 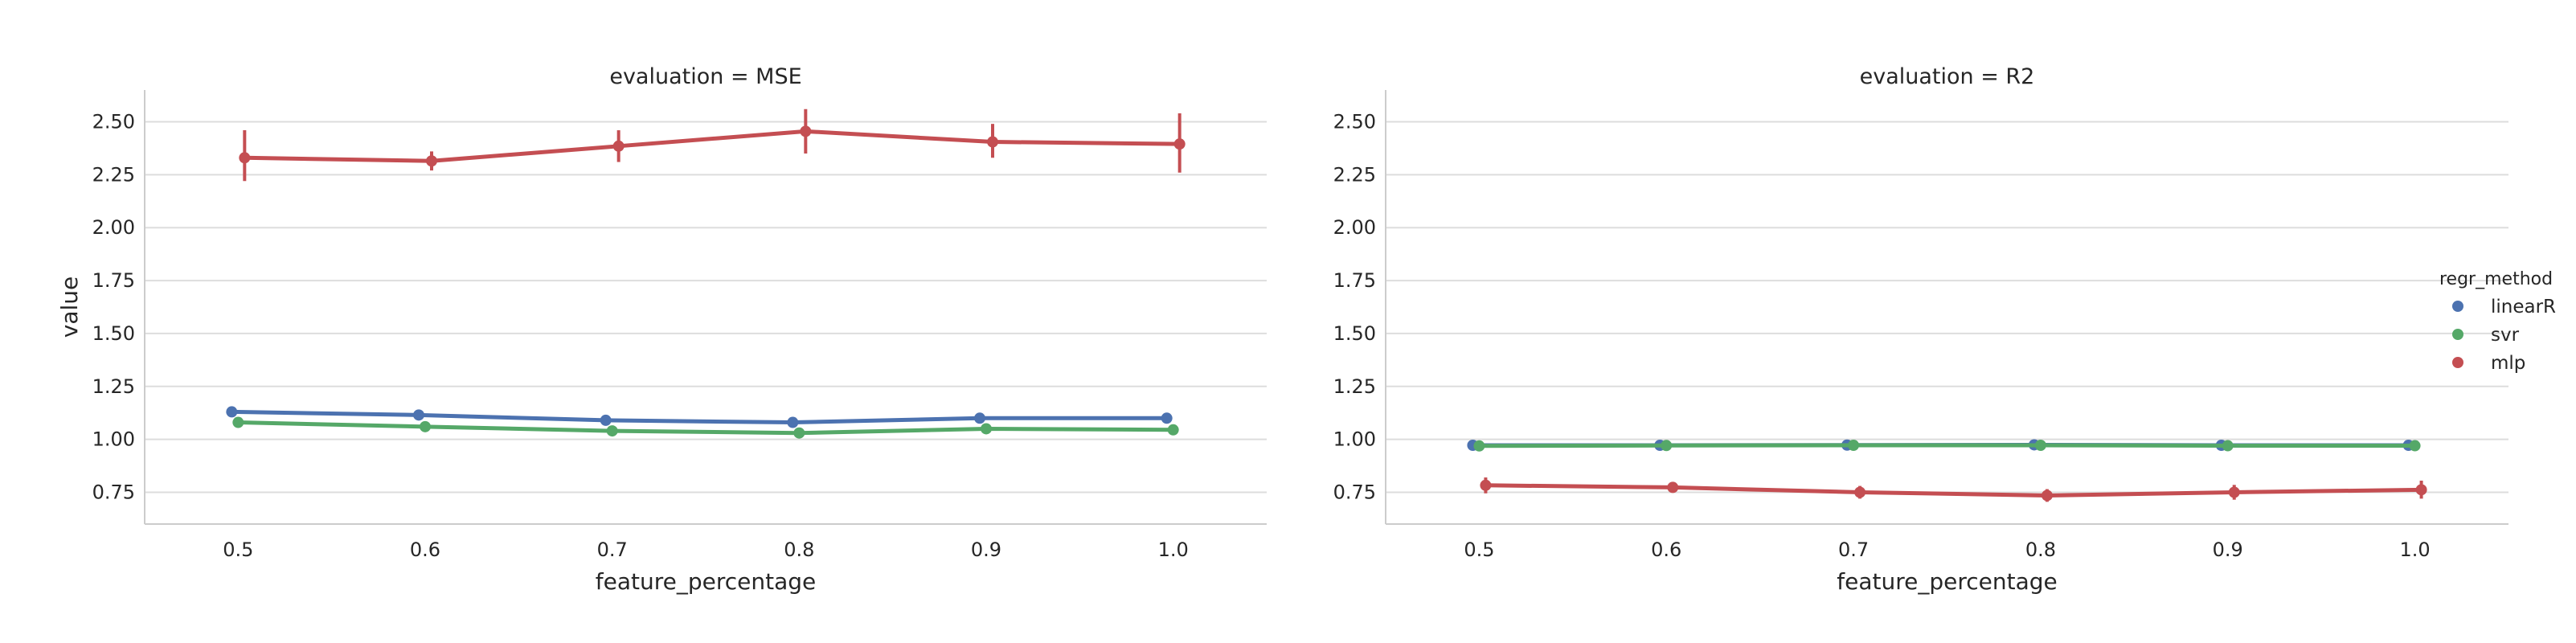 What do you see at coordinates (2523, 307) in the screenshot?
I see `legend-label-linearR: linearR` at bounding box center [2523, 307].